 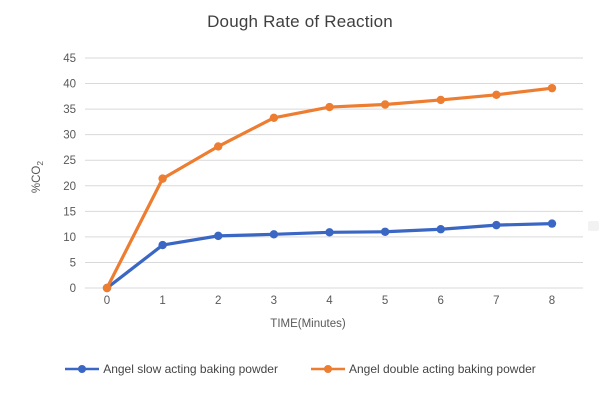 I want to click on x-tick-label: 2, so click(x=218, y=301).